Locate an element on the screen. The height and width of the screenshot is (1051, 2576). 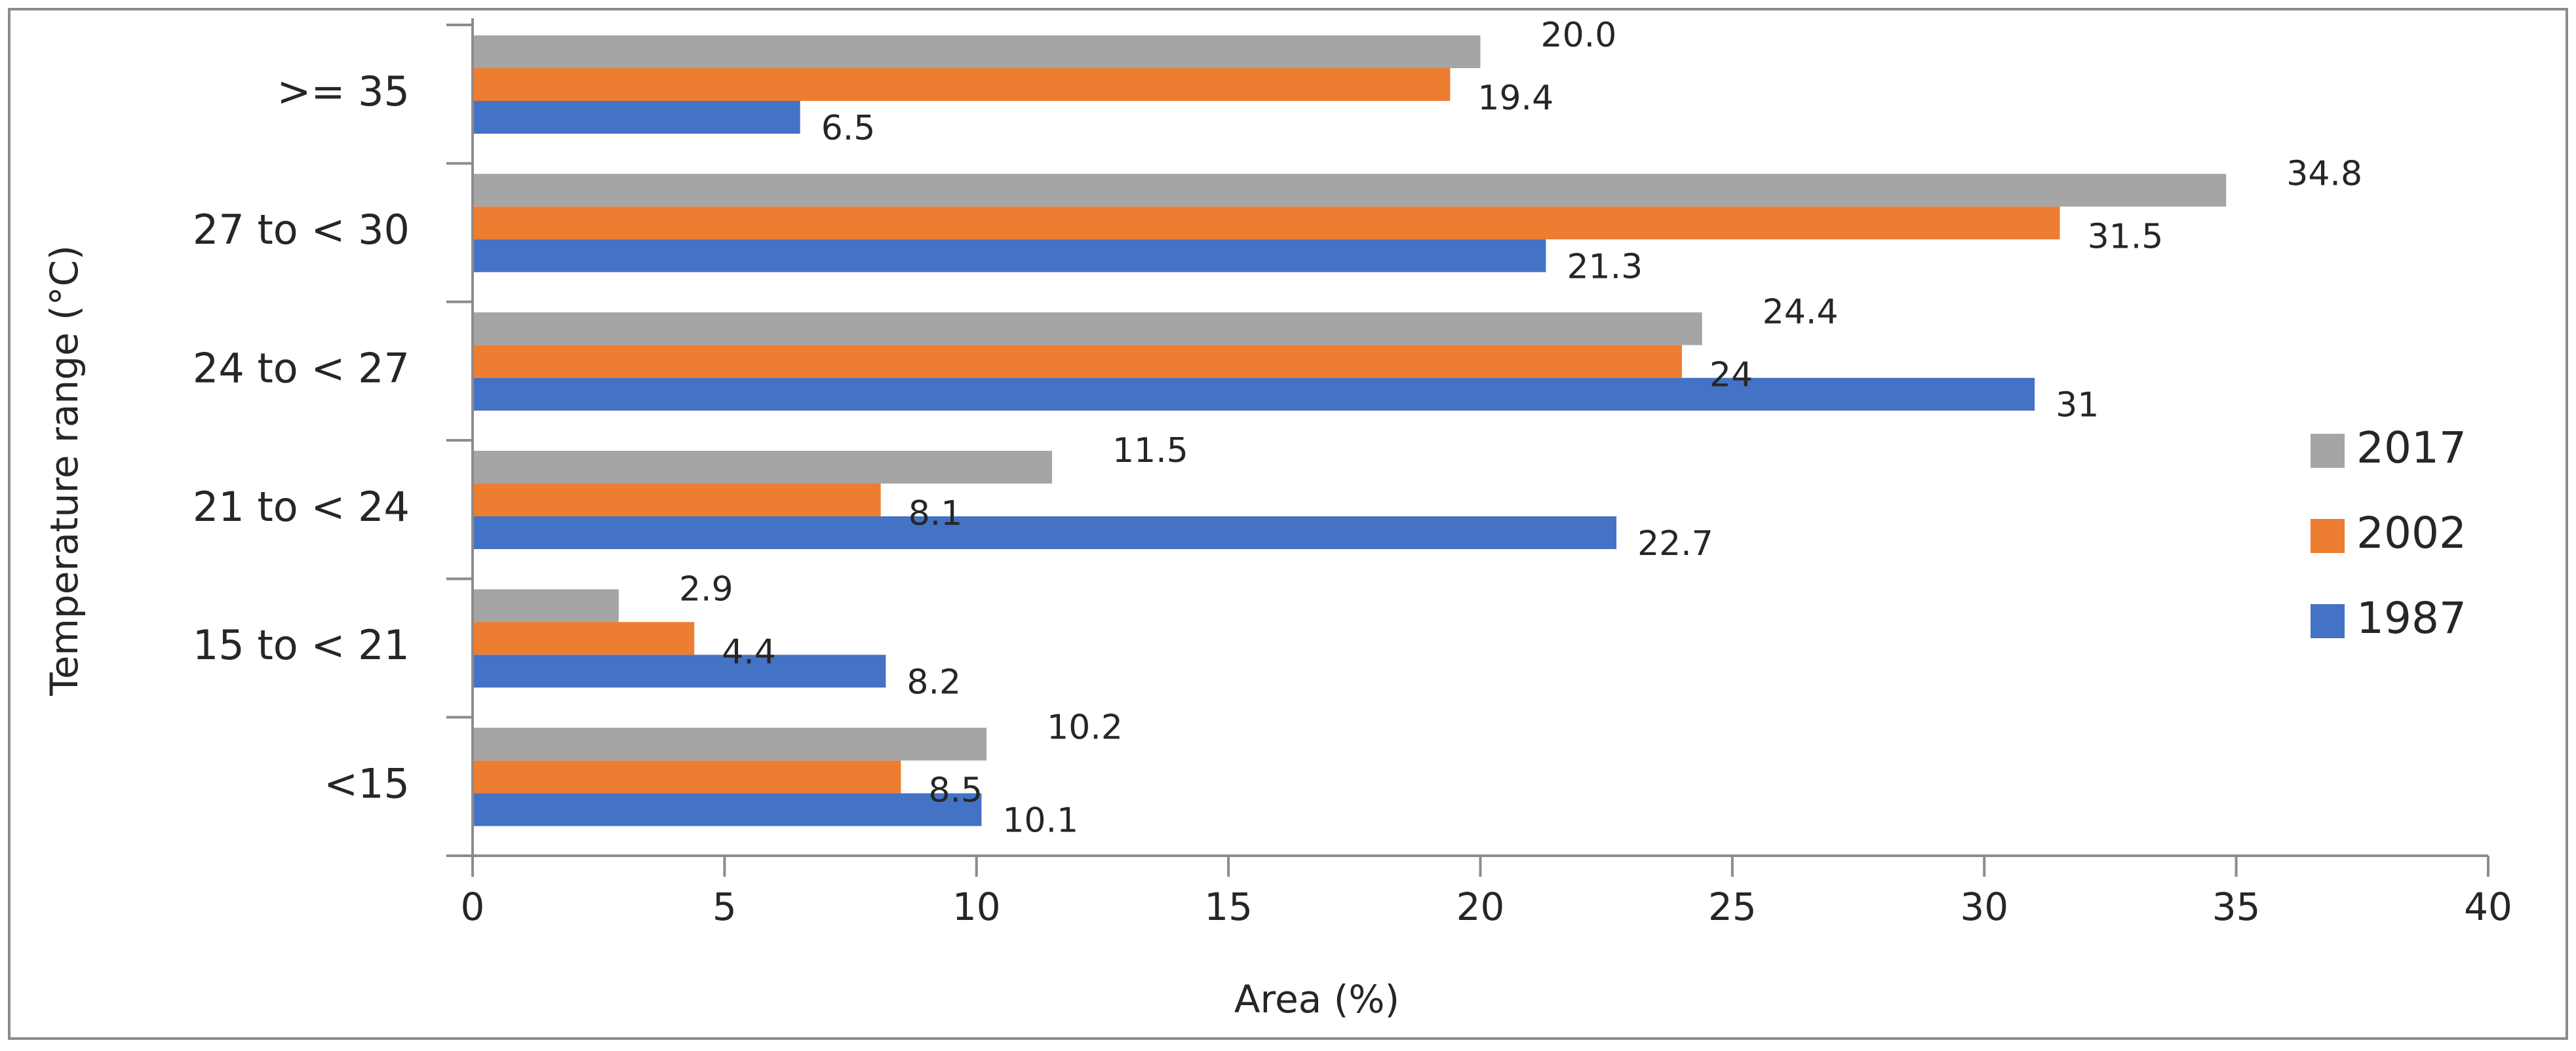
x-ticks-layer: 0 5 10 15 20 25 30 35 40 is located at coordinates (1486, 907).